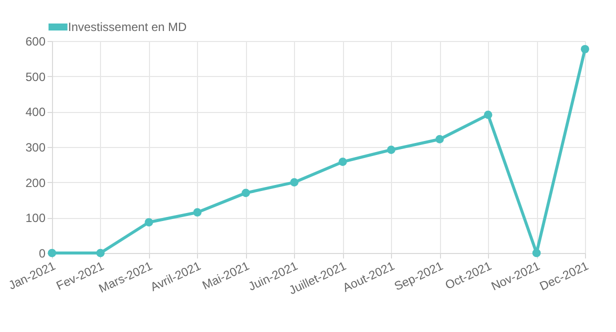 The image size is (616, 332). I want to click on y-tick-label: 0, so click(42, 253).